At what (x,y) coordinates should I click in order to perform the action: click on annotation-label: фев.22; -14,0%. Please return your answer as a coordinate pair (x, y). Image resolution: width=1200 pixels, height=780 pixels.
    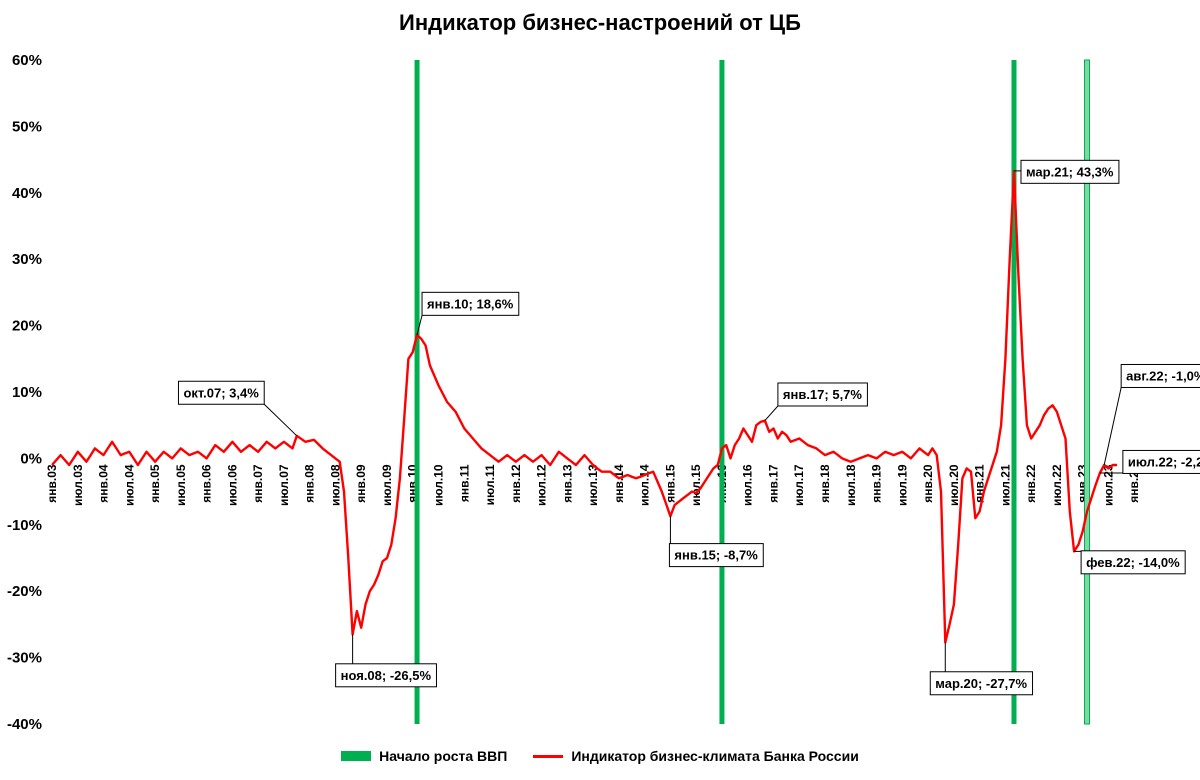
    Looking at the image, I should click on (1133, 562).